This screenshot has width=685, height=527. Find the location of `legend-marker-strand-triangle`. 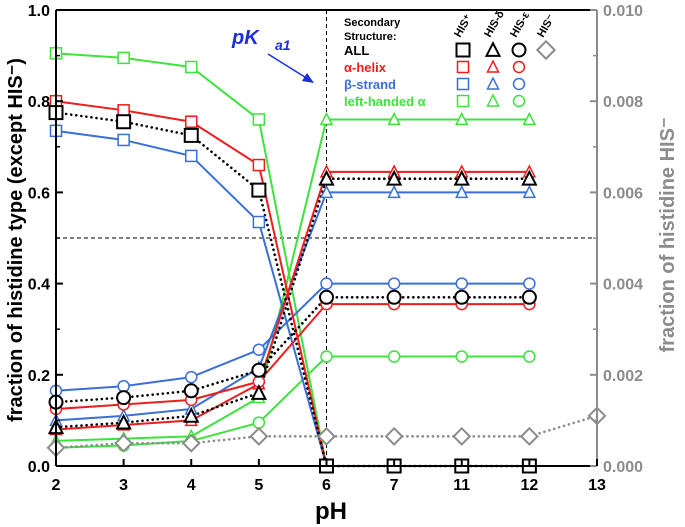

legend-marker-strand-triangle is located at coordinates (493, 83).